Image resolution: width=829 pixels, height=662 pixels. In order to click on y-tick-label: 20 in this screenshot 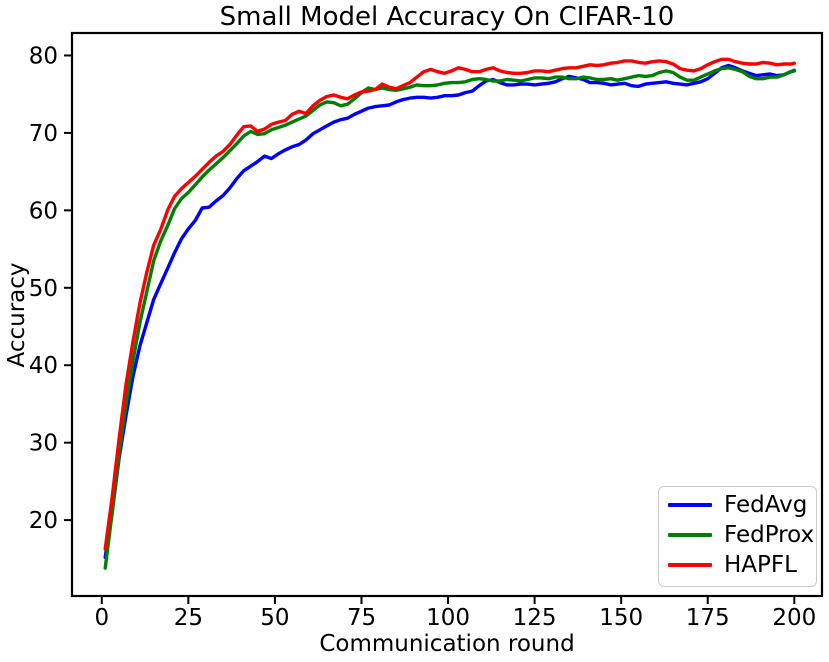, I will do `click(43, 521)`.